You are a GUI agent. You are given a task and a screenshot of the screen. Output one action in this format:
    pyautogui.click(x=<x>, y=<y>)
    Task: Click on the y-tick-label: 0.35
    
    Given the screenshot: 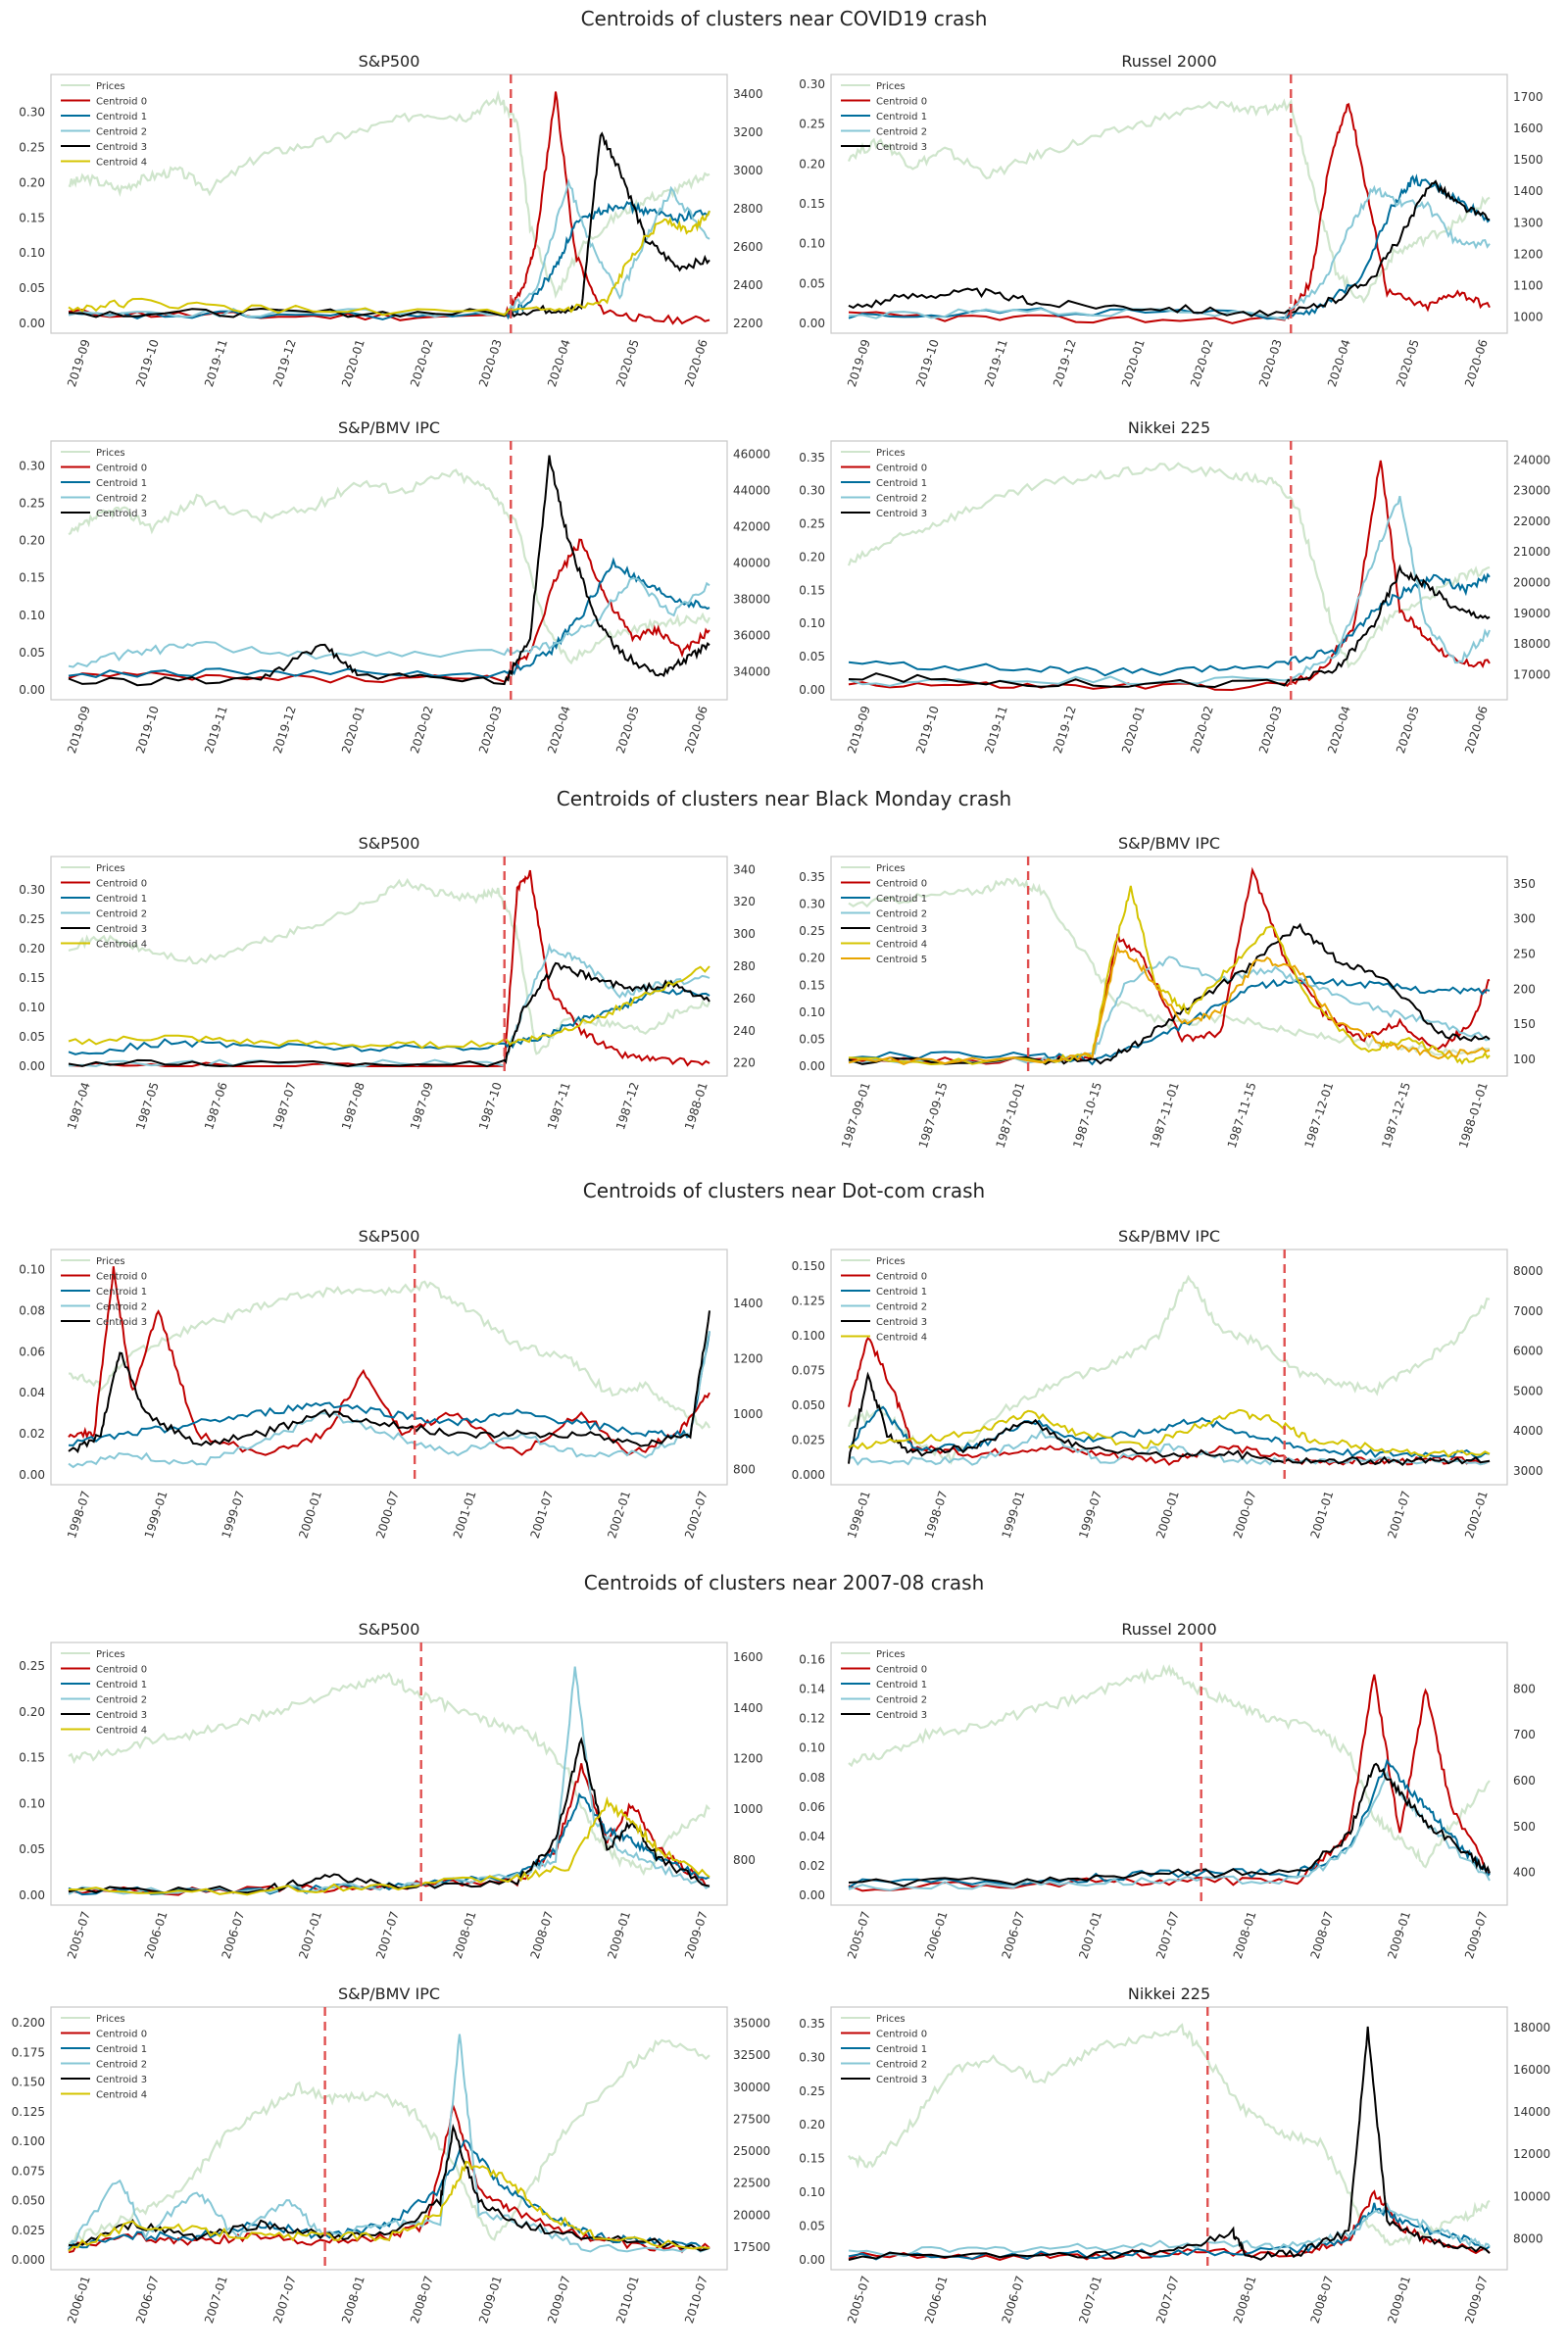 What is the action you would take?
    pyautogui.click(x=812, y=877)
    